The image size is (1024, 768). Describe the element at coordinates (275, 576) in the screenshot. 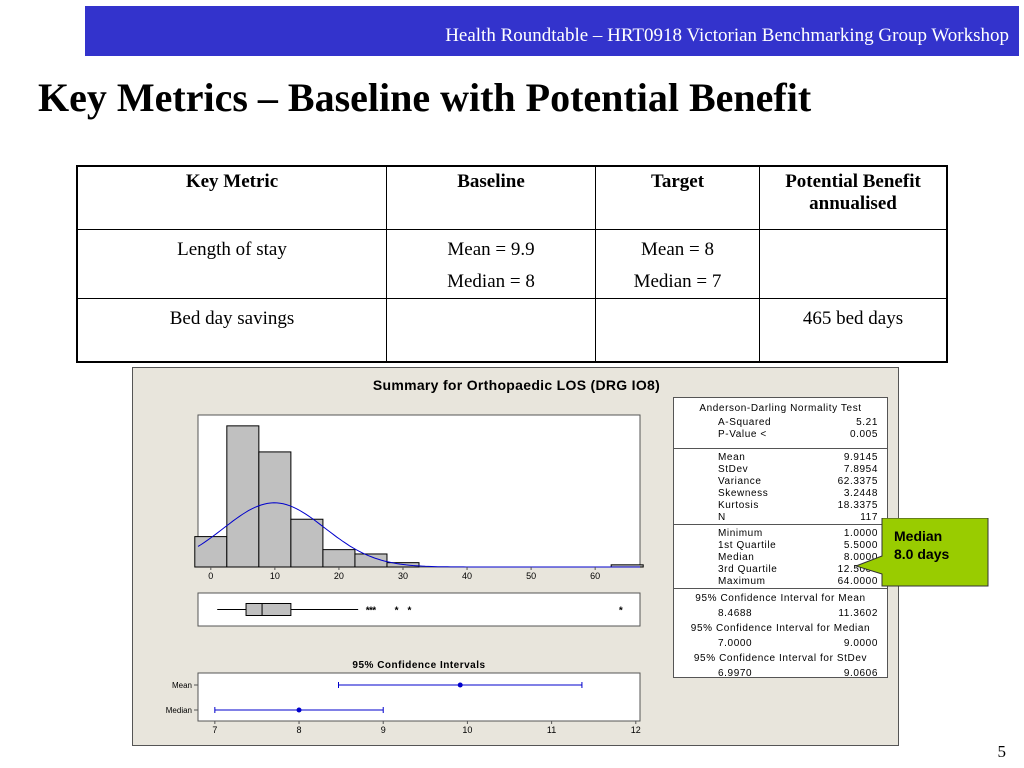

I see `histogram-tick-label: 10` at that location.